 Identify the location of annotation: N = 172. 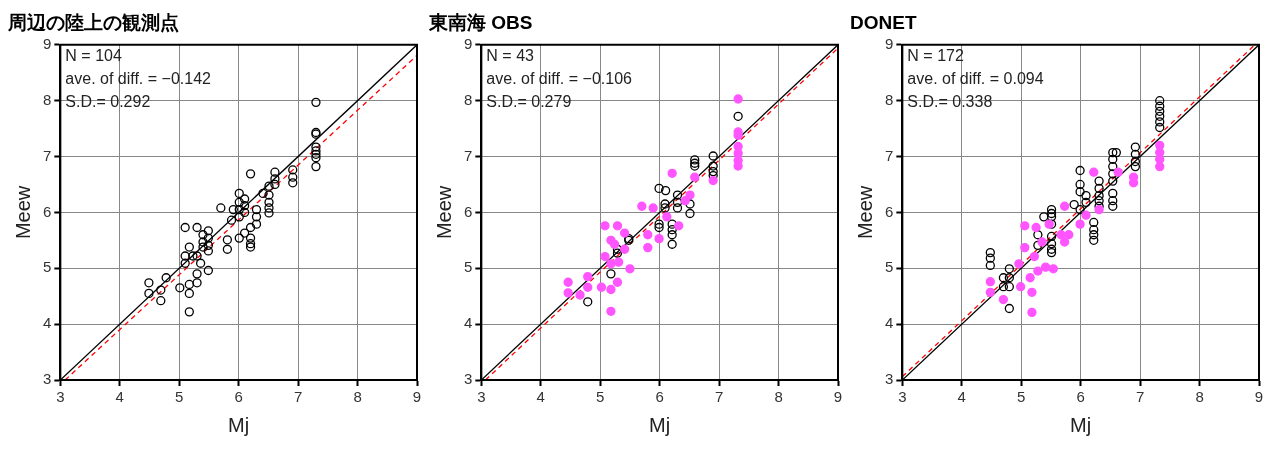
(935, 56).